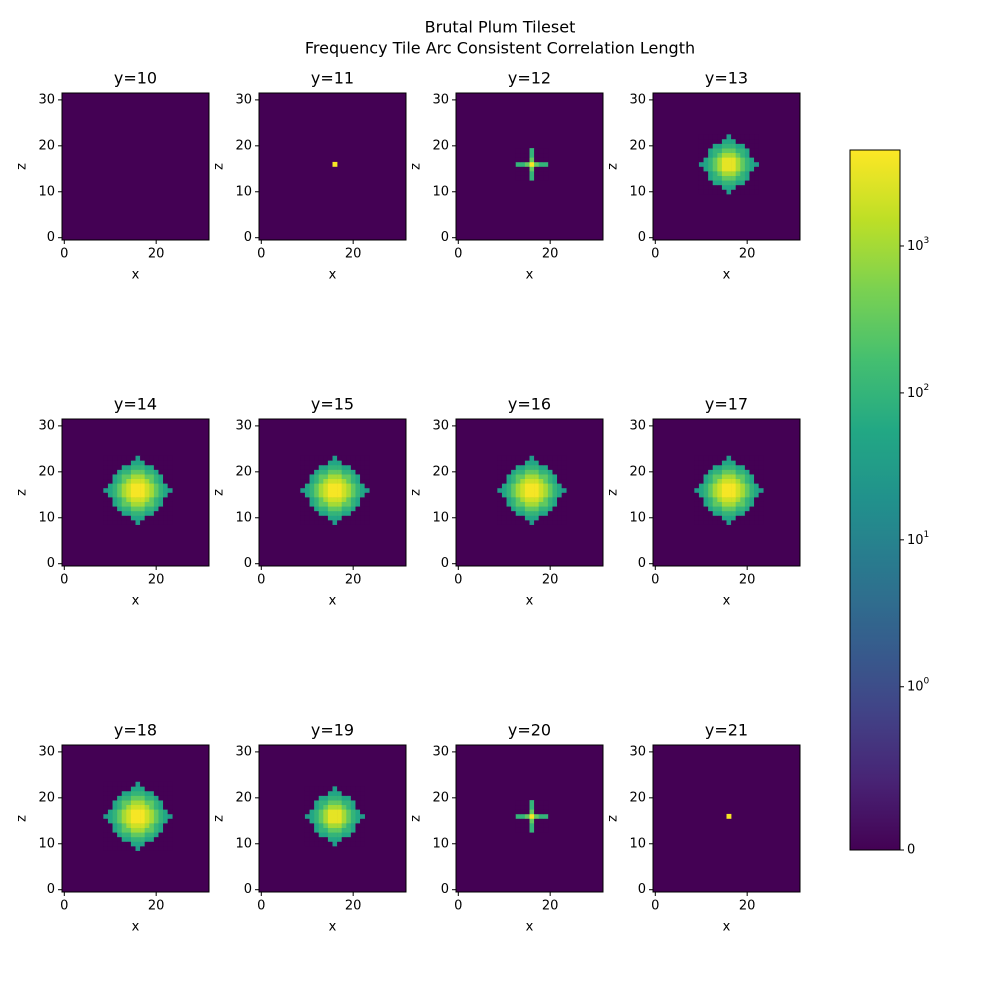 This screenshot has height=1000, width=1000. Describe the element at coordinates (243, 797) in the screenshot. I see `y-tick-label: 20` at that location.